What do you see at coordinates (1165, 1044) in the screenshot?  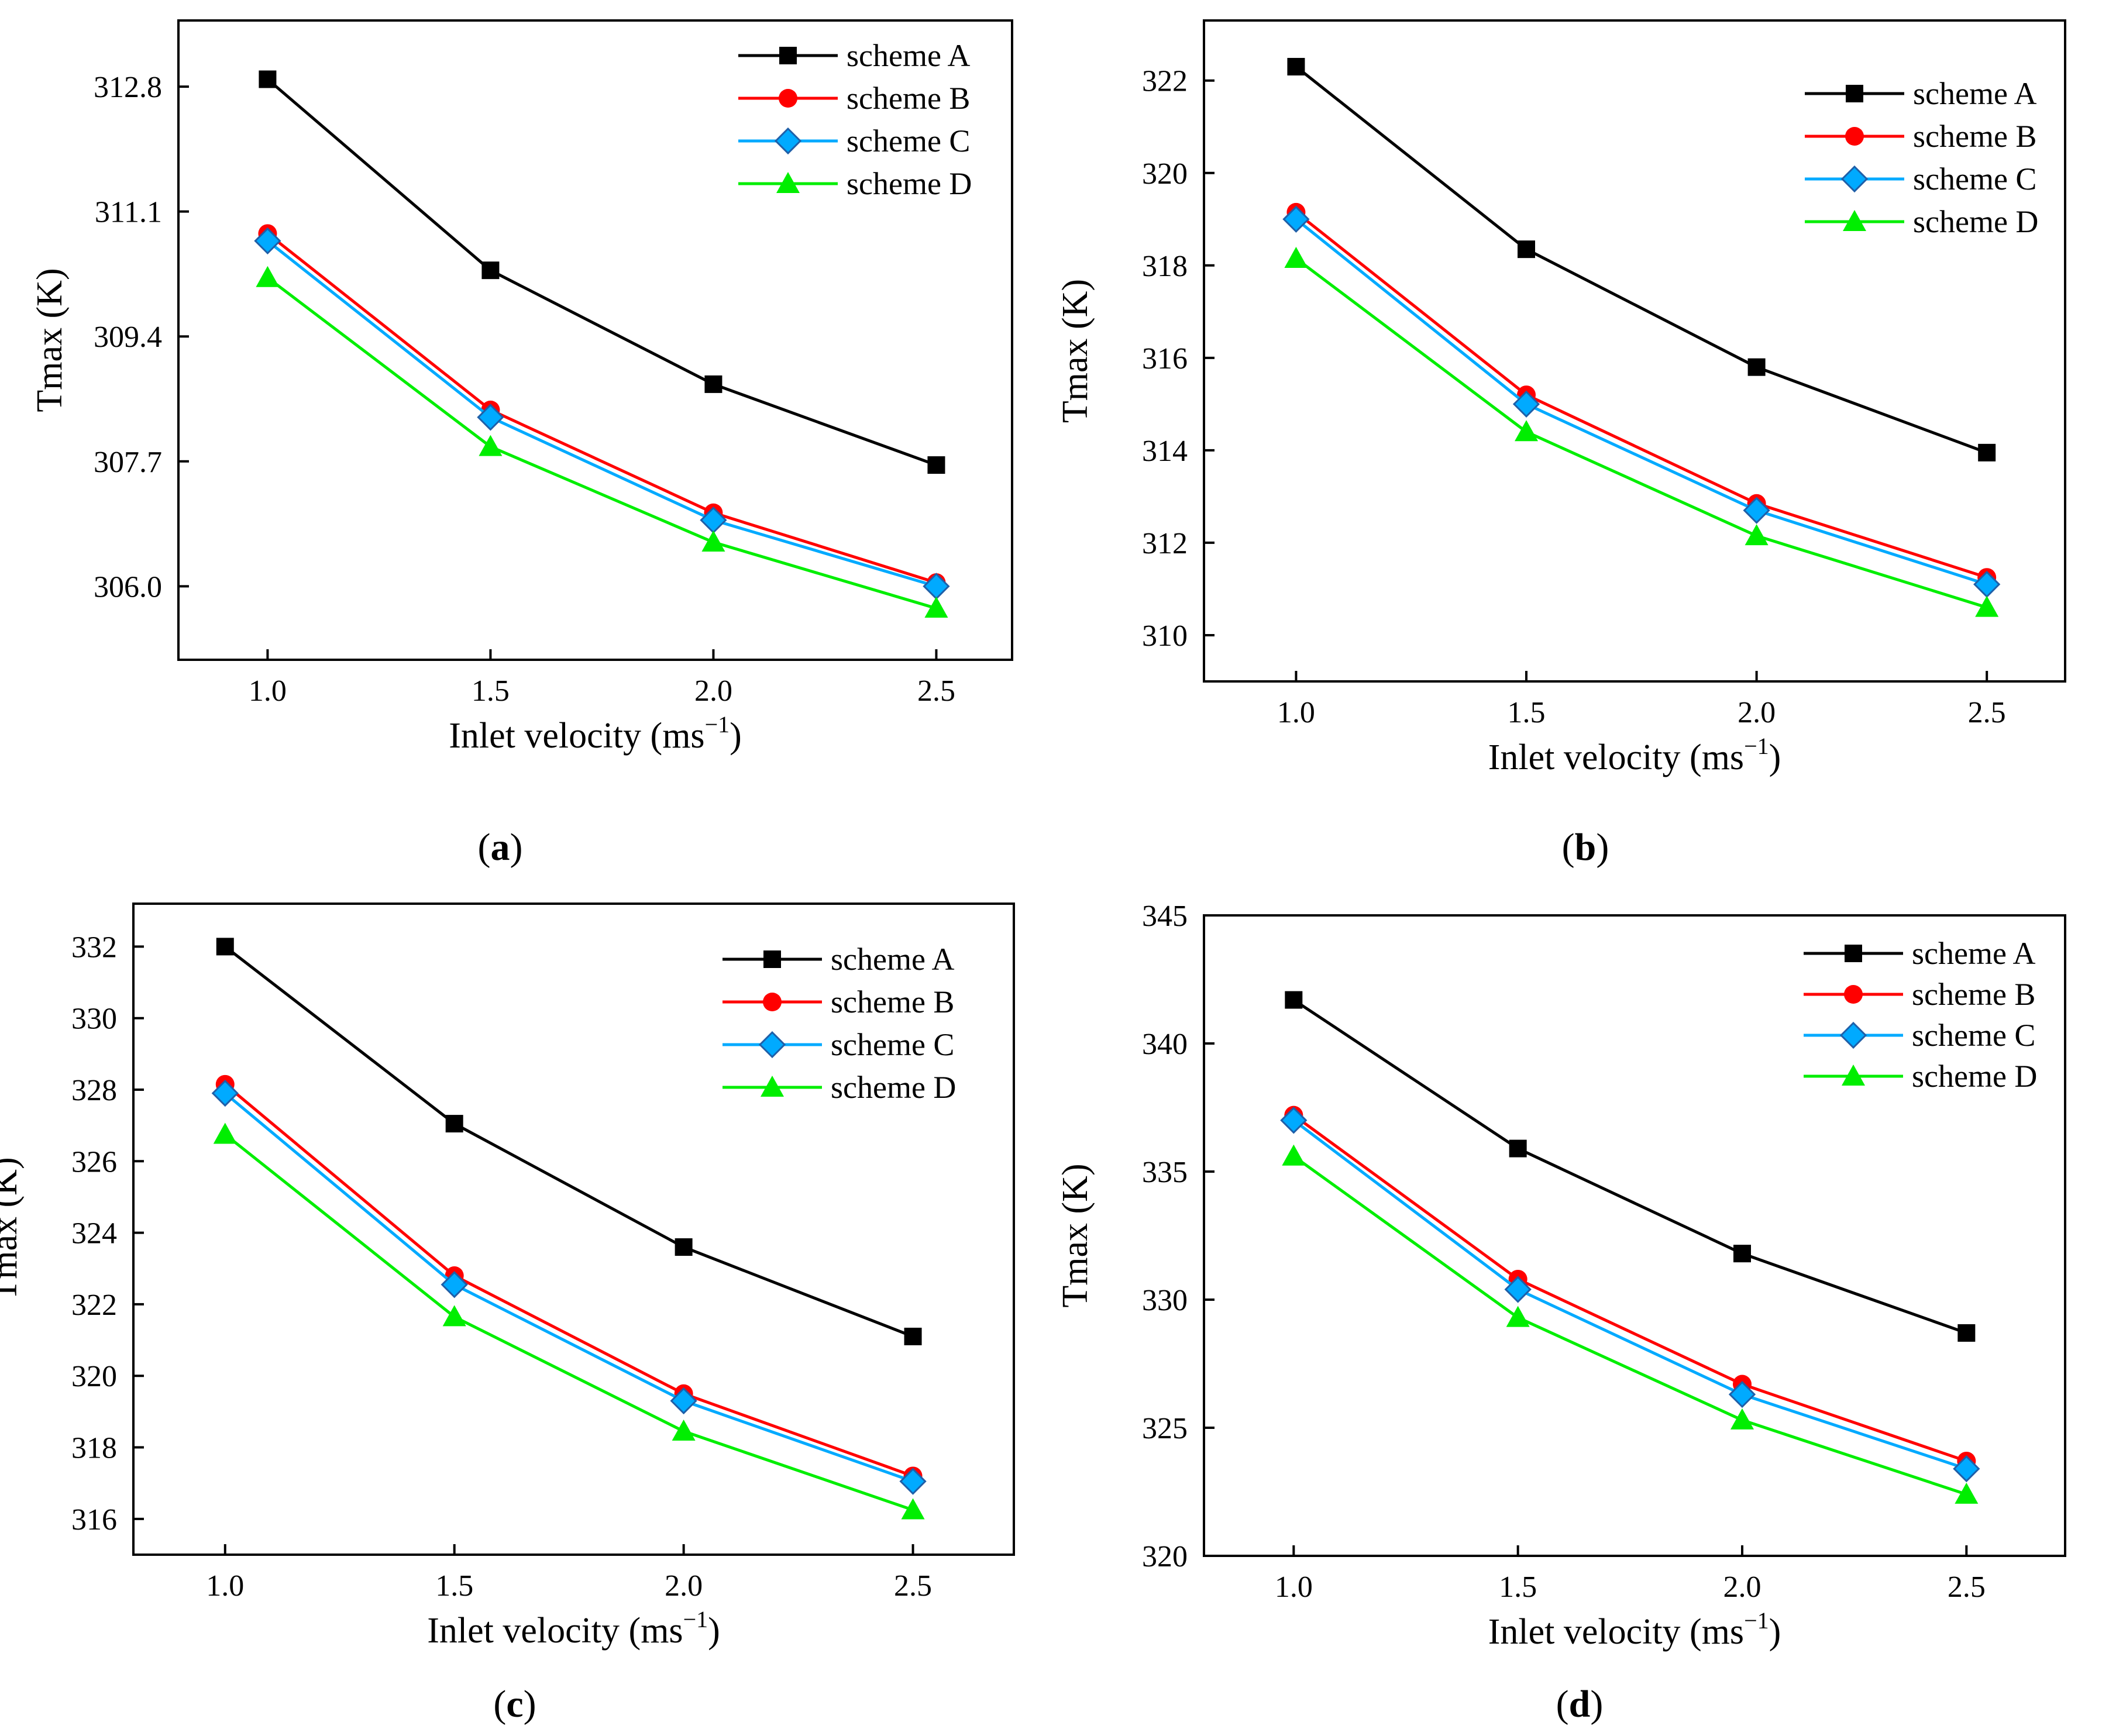 I see `y-tick-label: 340` at bounding box center [1165, 1044].